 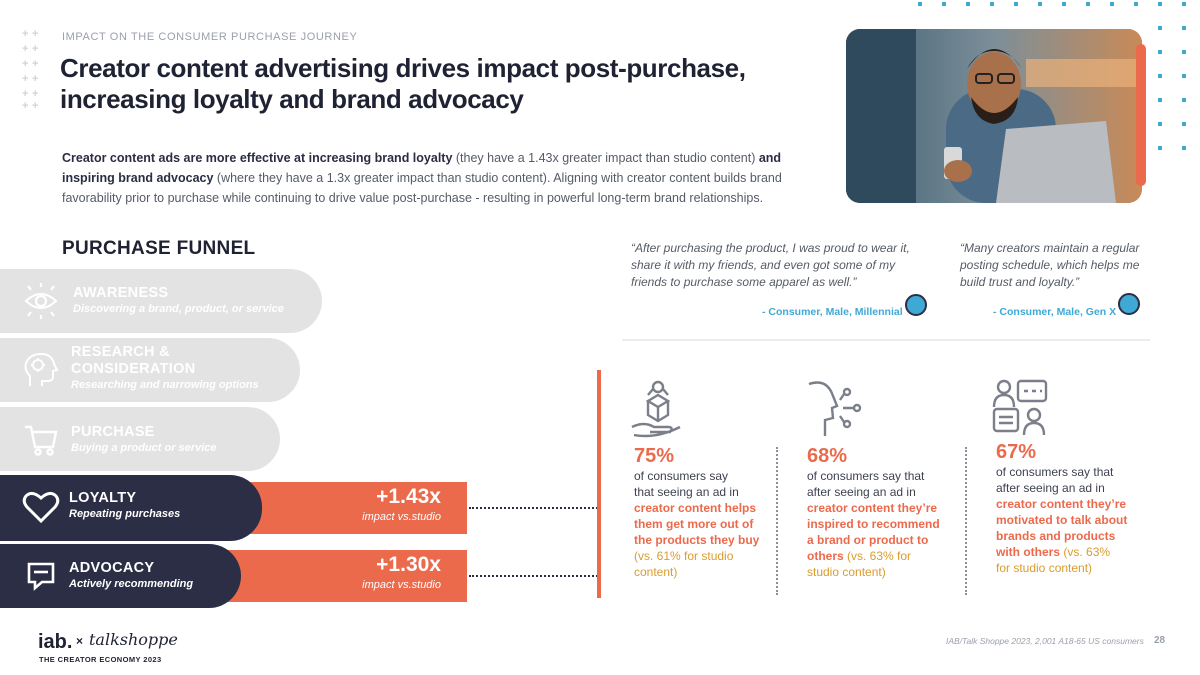 What do you see at coordinates (178, 309) in the screenshot?
I see `stage-sub-awareness: Discovering a brand, product, or service` at bounding box center [178, 309].